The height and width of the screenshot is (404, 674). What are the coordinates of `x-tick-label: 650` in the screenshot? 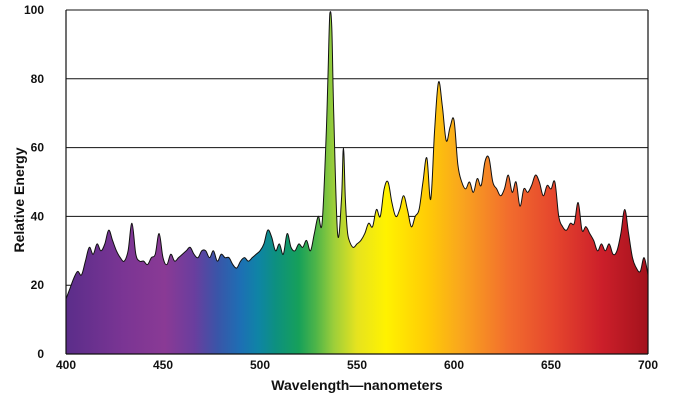 It's located at (551, 365).